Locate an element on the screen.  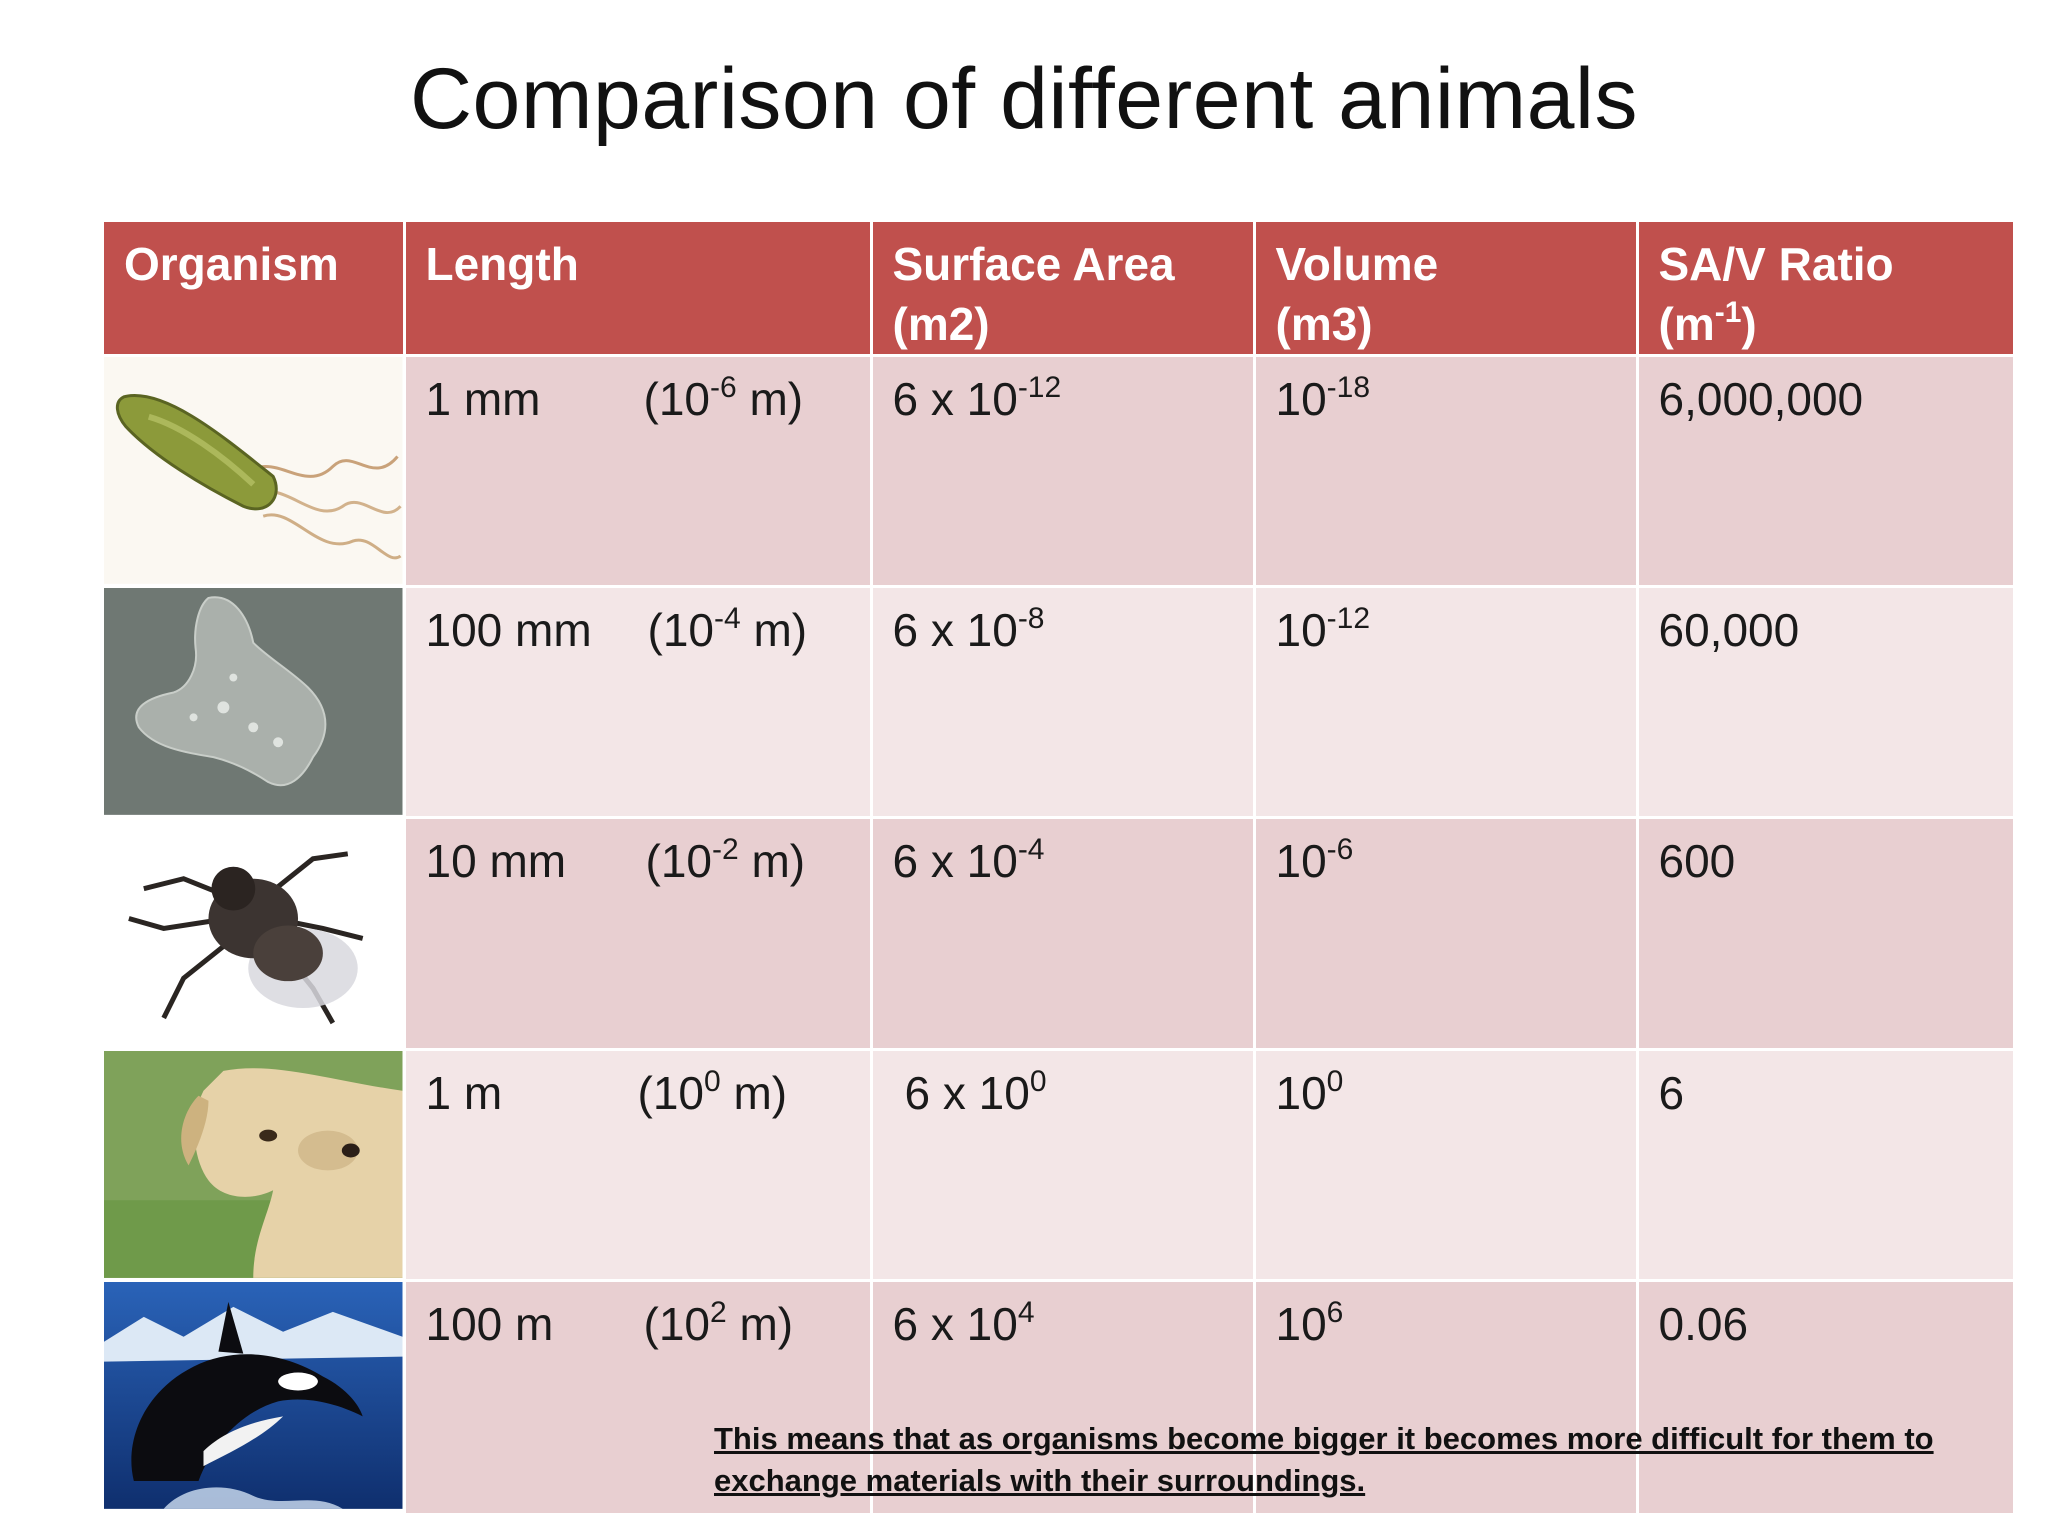
ratio-cell: 60,000 is located at coordinates (1826, 702).